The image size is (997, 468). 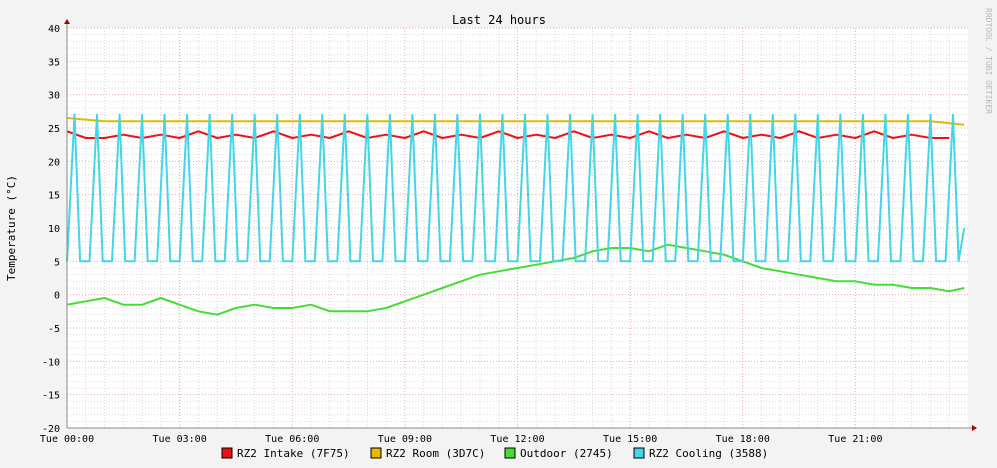 I want to click on y-tick-label: 35, so click(x=54, y=62).